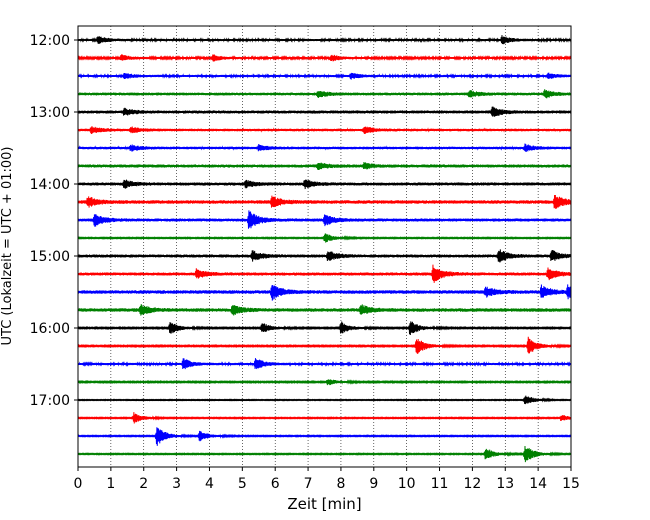 This screenshot has height=520, width=650. What do you see at coordinates (50, 41) in the screenshot?
I see `y-tick-label: 12:00` at bounding box center [50, 41].